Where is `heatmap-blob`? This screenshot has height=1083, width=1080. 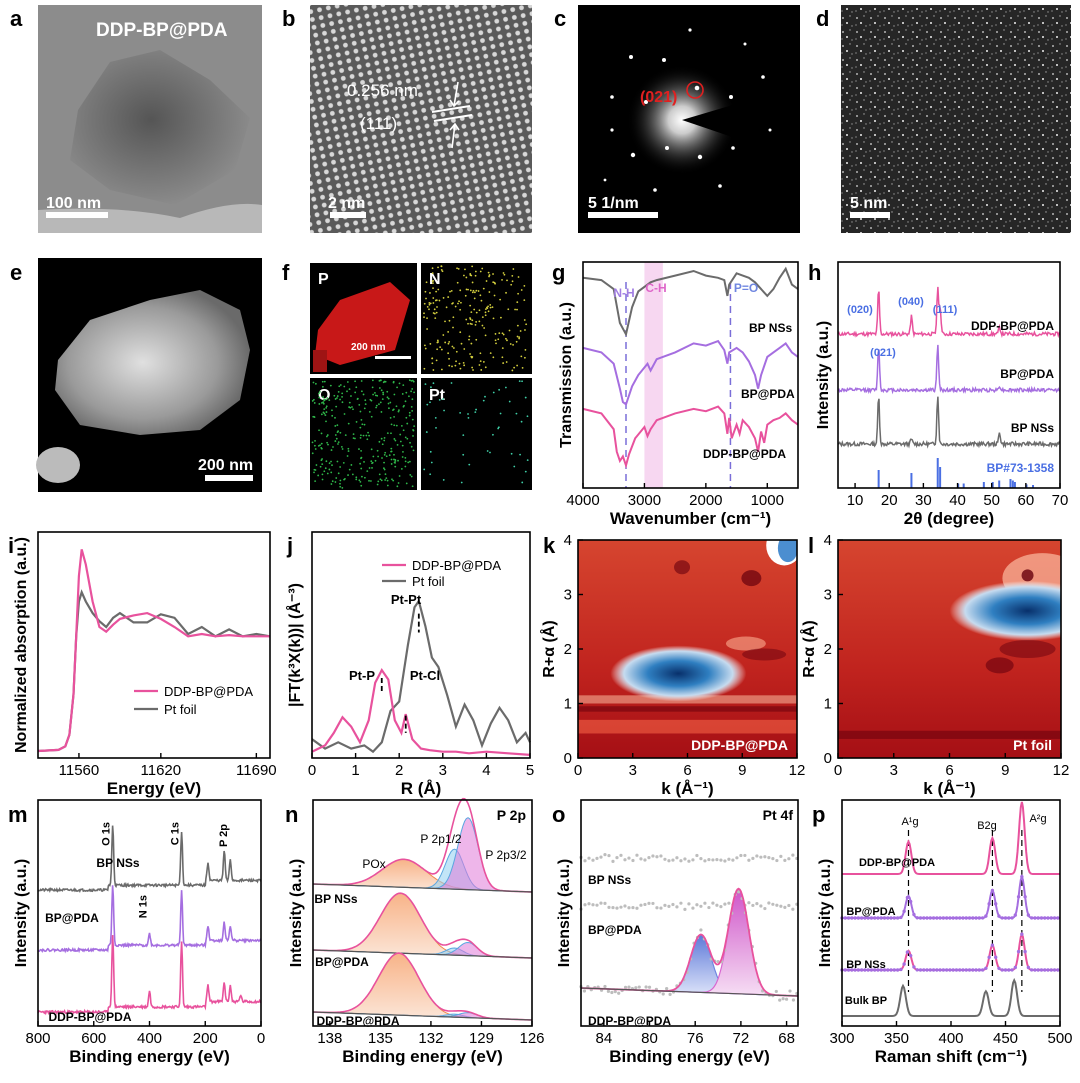
heatmap-blob is located at coordinates (787, 551).